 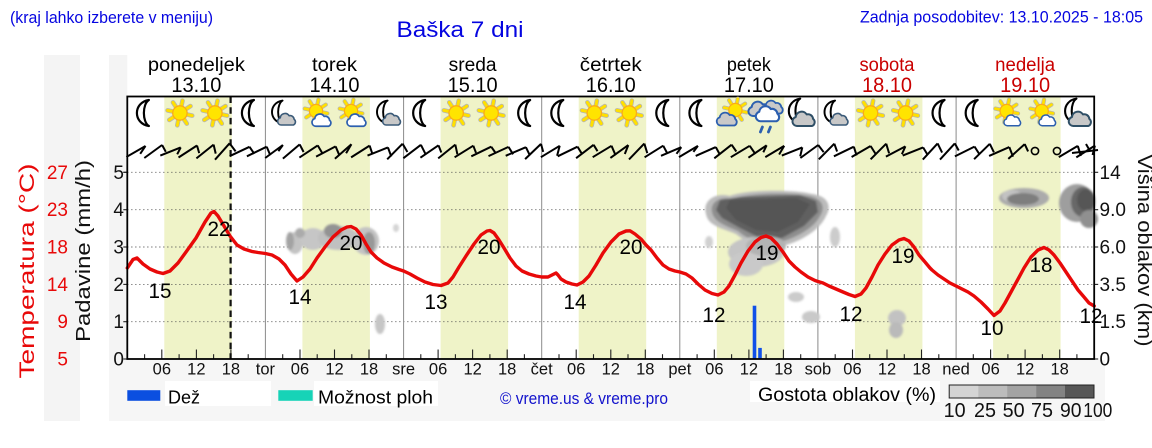 I want to click on svg-text: 1.5, so click(x=1113, y=322).